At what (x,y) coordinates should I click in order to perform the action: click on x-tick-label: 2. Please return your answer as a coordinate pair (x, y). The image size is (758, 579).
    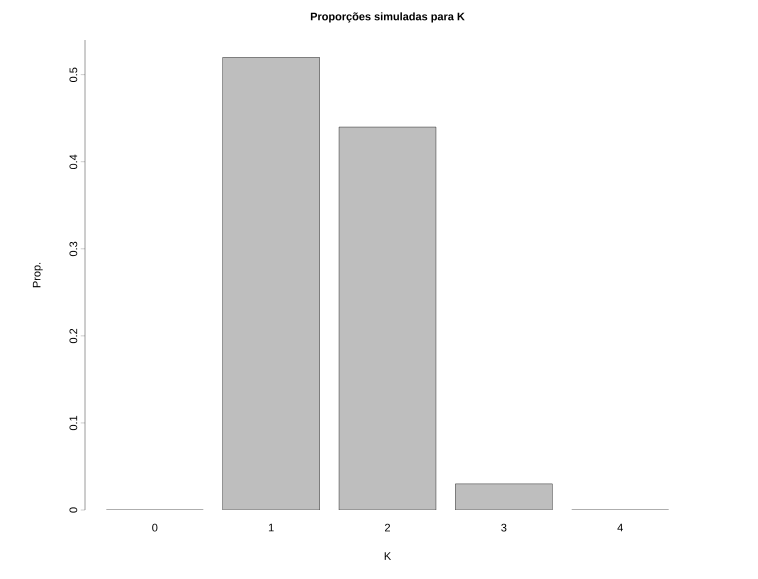
    Looking at the image, I should click on (387, 528).